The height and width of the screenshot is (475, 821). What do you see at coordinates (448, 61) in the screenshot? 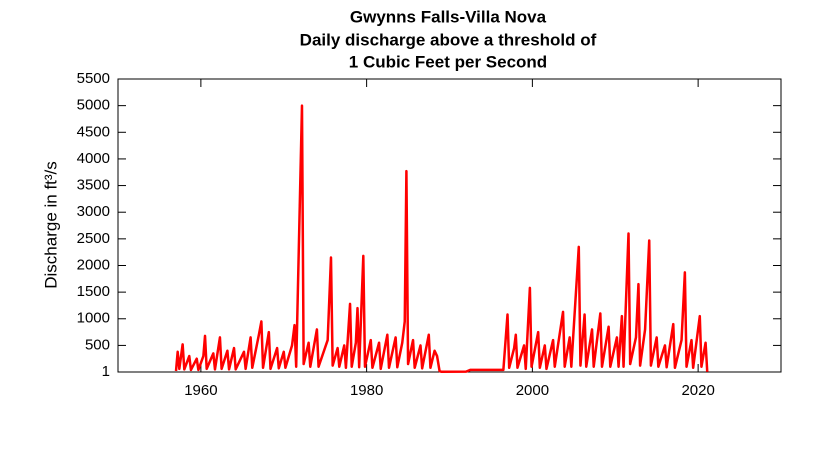
I see `chart-title: 1 Cubic Feet per Second` at bounding box center [448, 61].